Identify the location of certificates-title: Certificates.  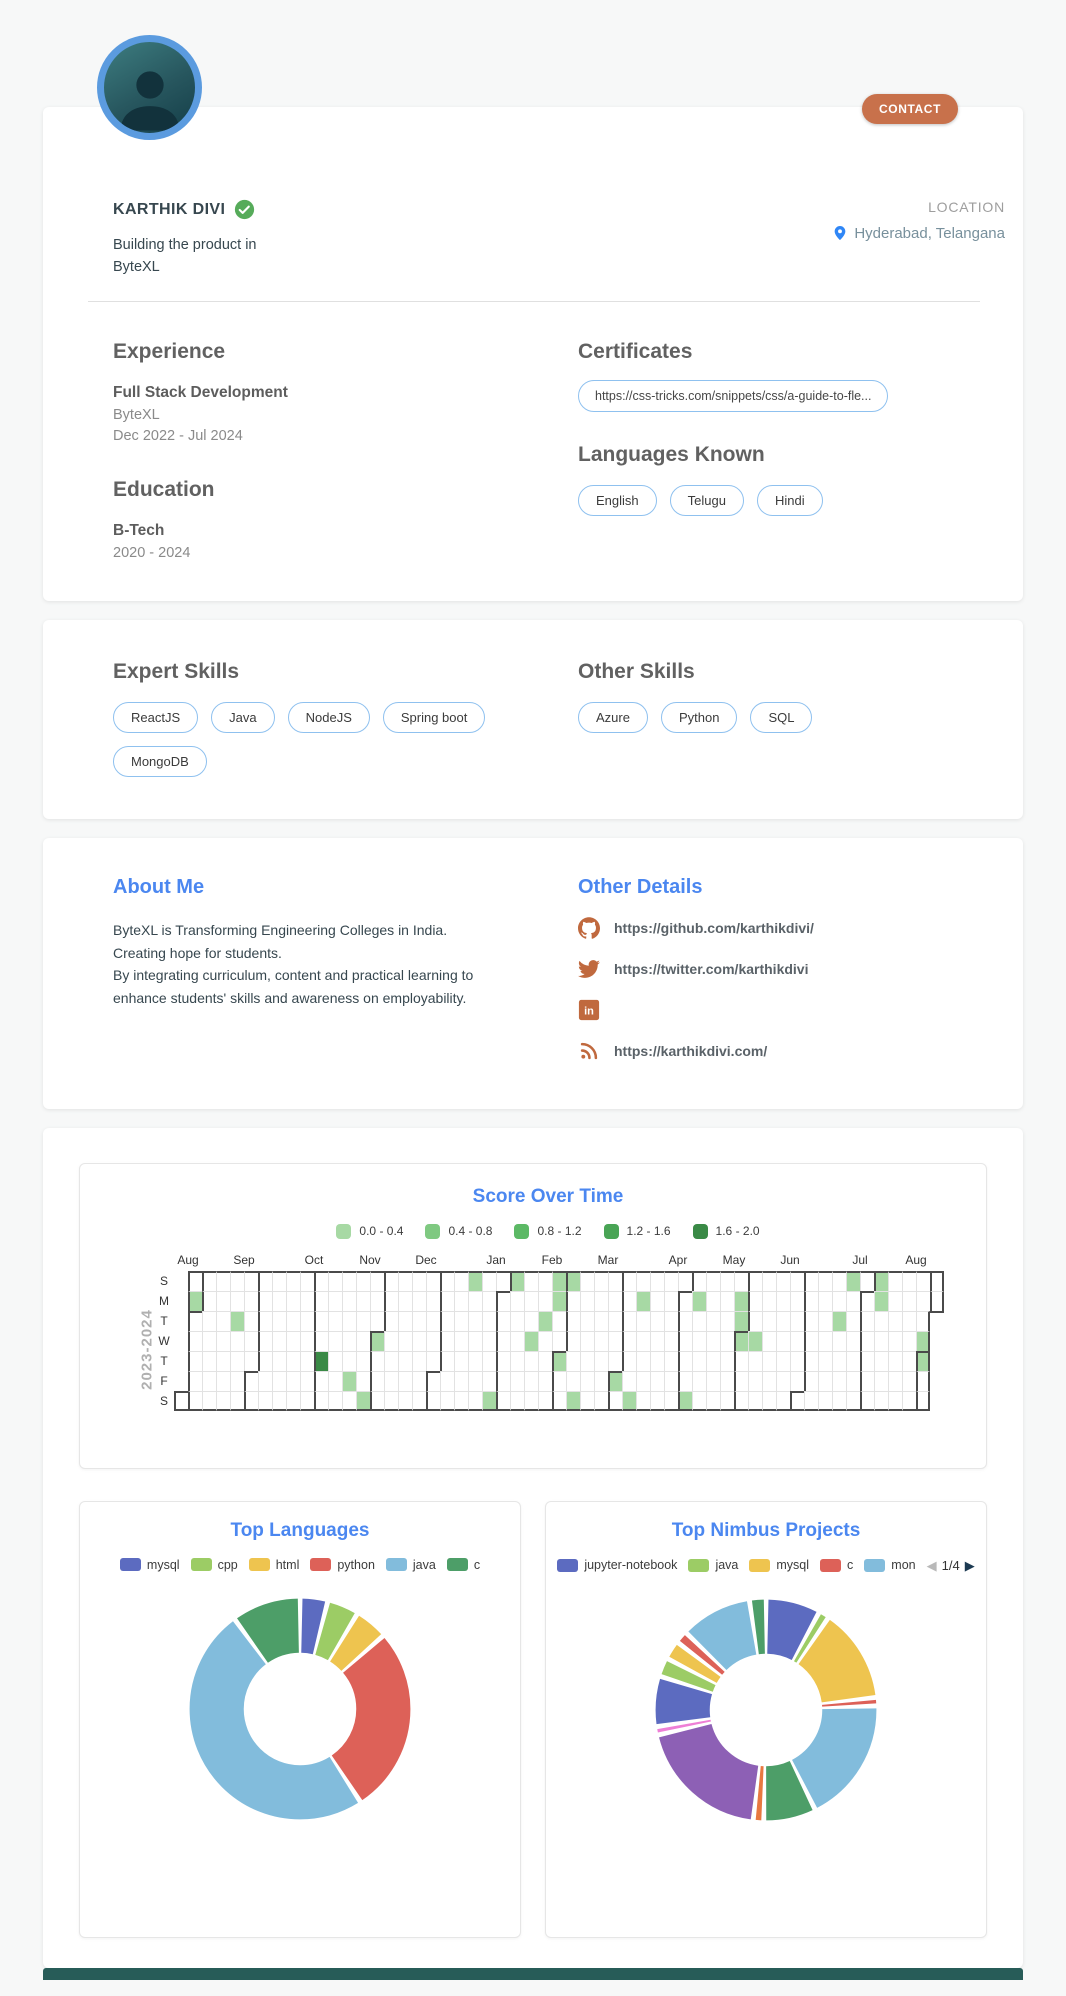
(635, 351).